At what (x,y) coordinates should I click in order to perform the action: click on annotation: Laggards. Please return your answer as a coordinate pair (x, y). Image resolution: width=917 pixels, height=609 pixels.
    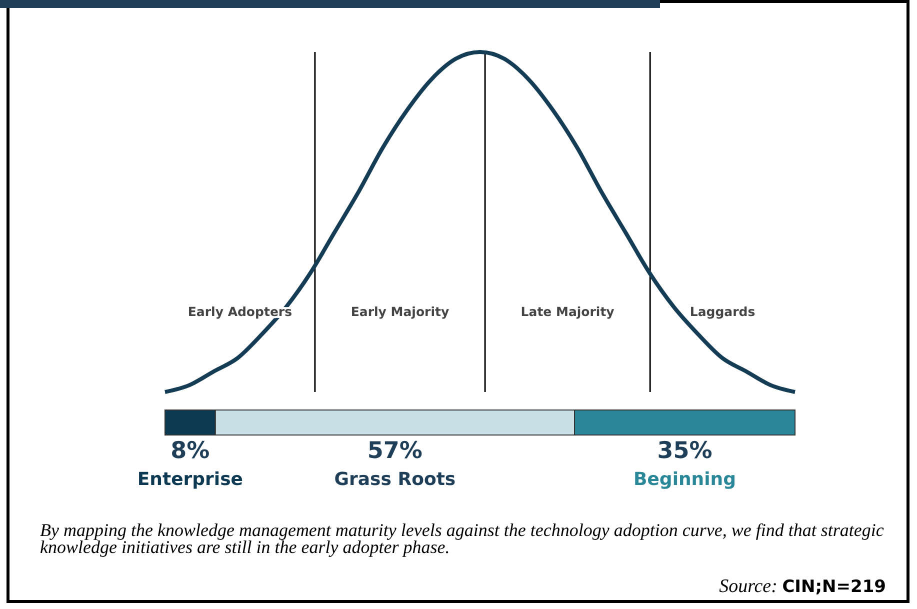
    Looking at the image, I should click on (723, 311).